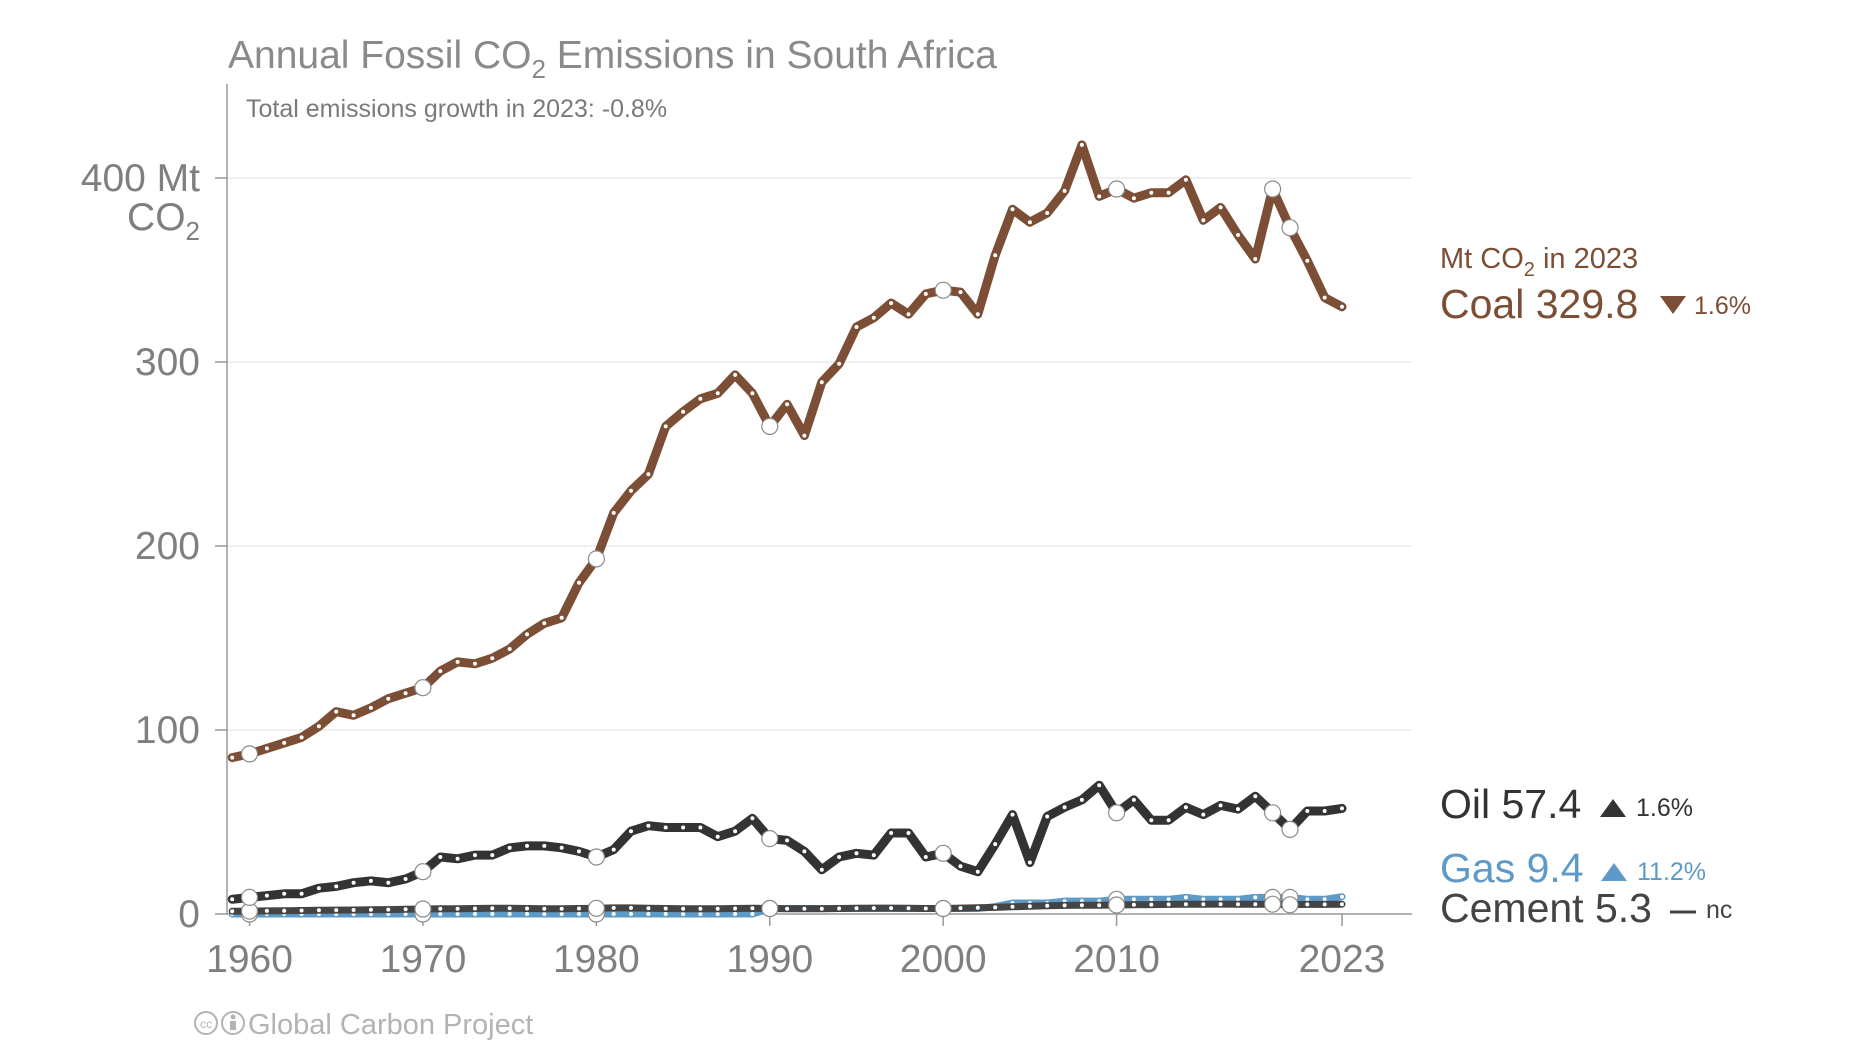 This screenshot has height=1042, width=1852. What do you see at coordinates (233, 1023) in the screenshot?
I see `attribution-icon` at bounding box center [233, 1023].